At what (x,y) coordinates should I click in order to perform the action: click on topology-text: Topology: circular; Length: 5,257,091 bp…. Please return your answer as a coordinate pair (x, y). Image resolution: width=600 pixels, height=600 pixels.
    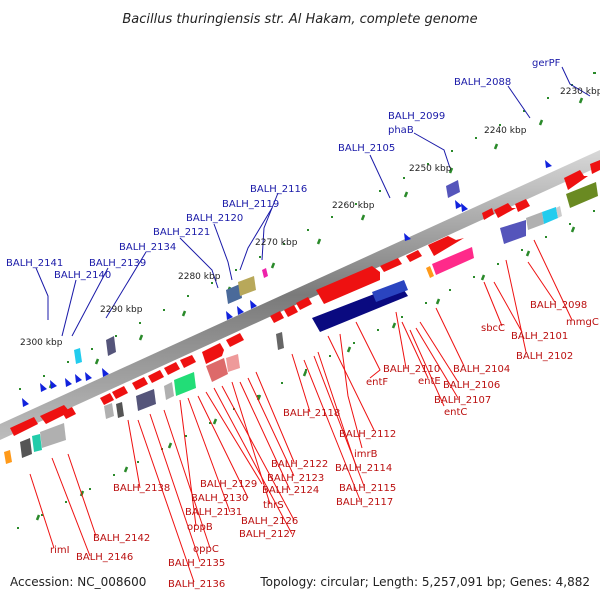
    Looking at the image, I should click on (424, 582).